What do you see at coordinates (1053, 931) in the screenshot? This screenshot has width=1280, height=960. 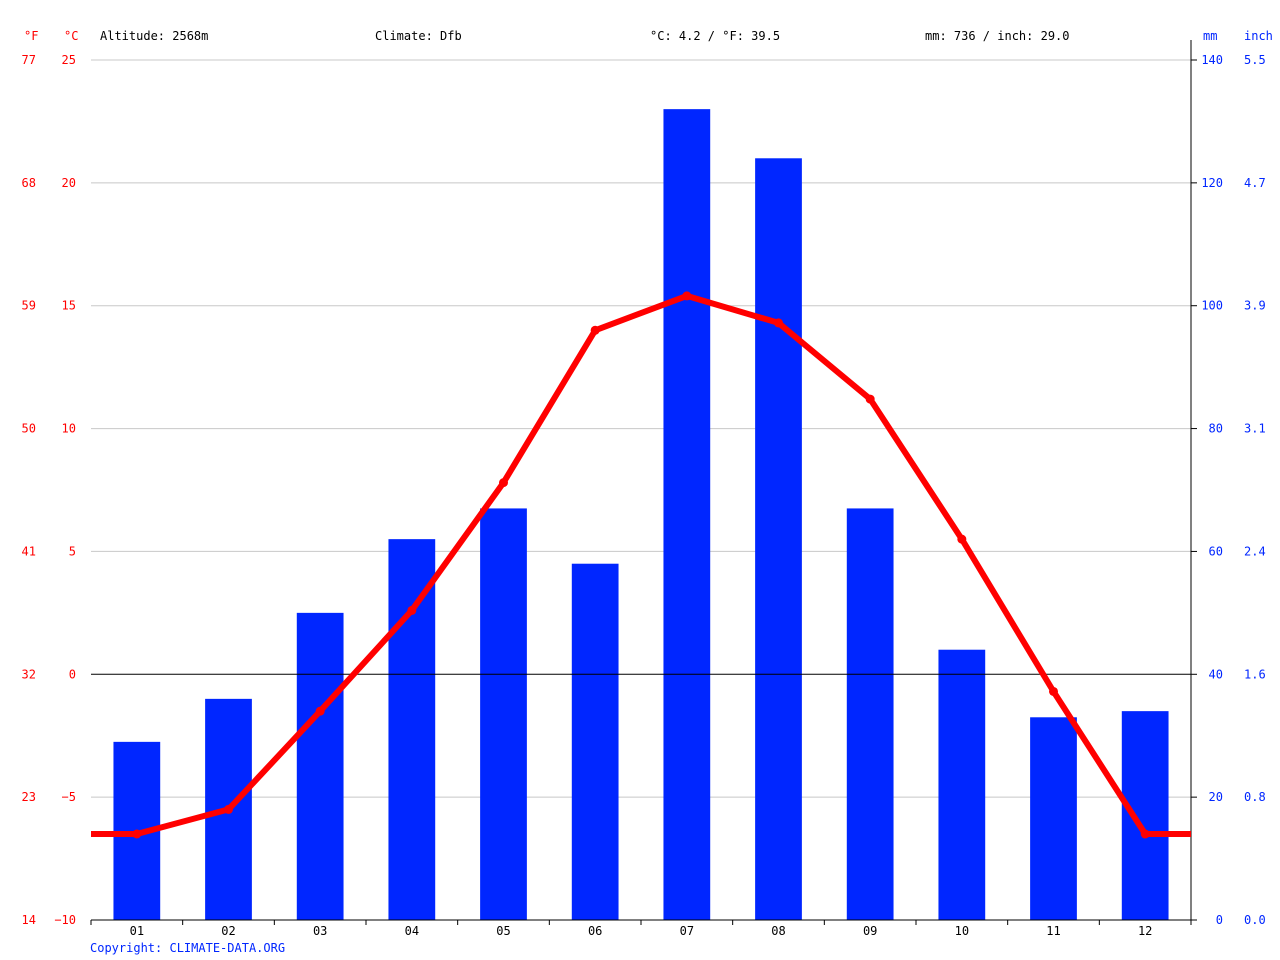 I see `month-tick-label: 11` at bounding box center [1053, 931].